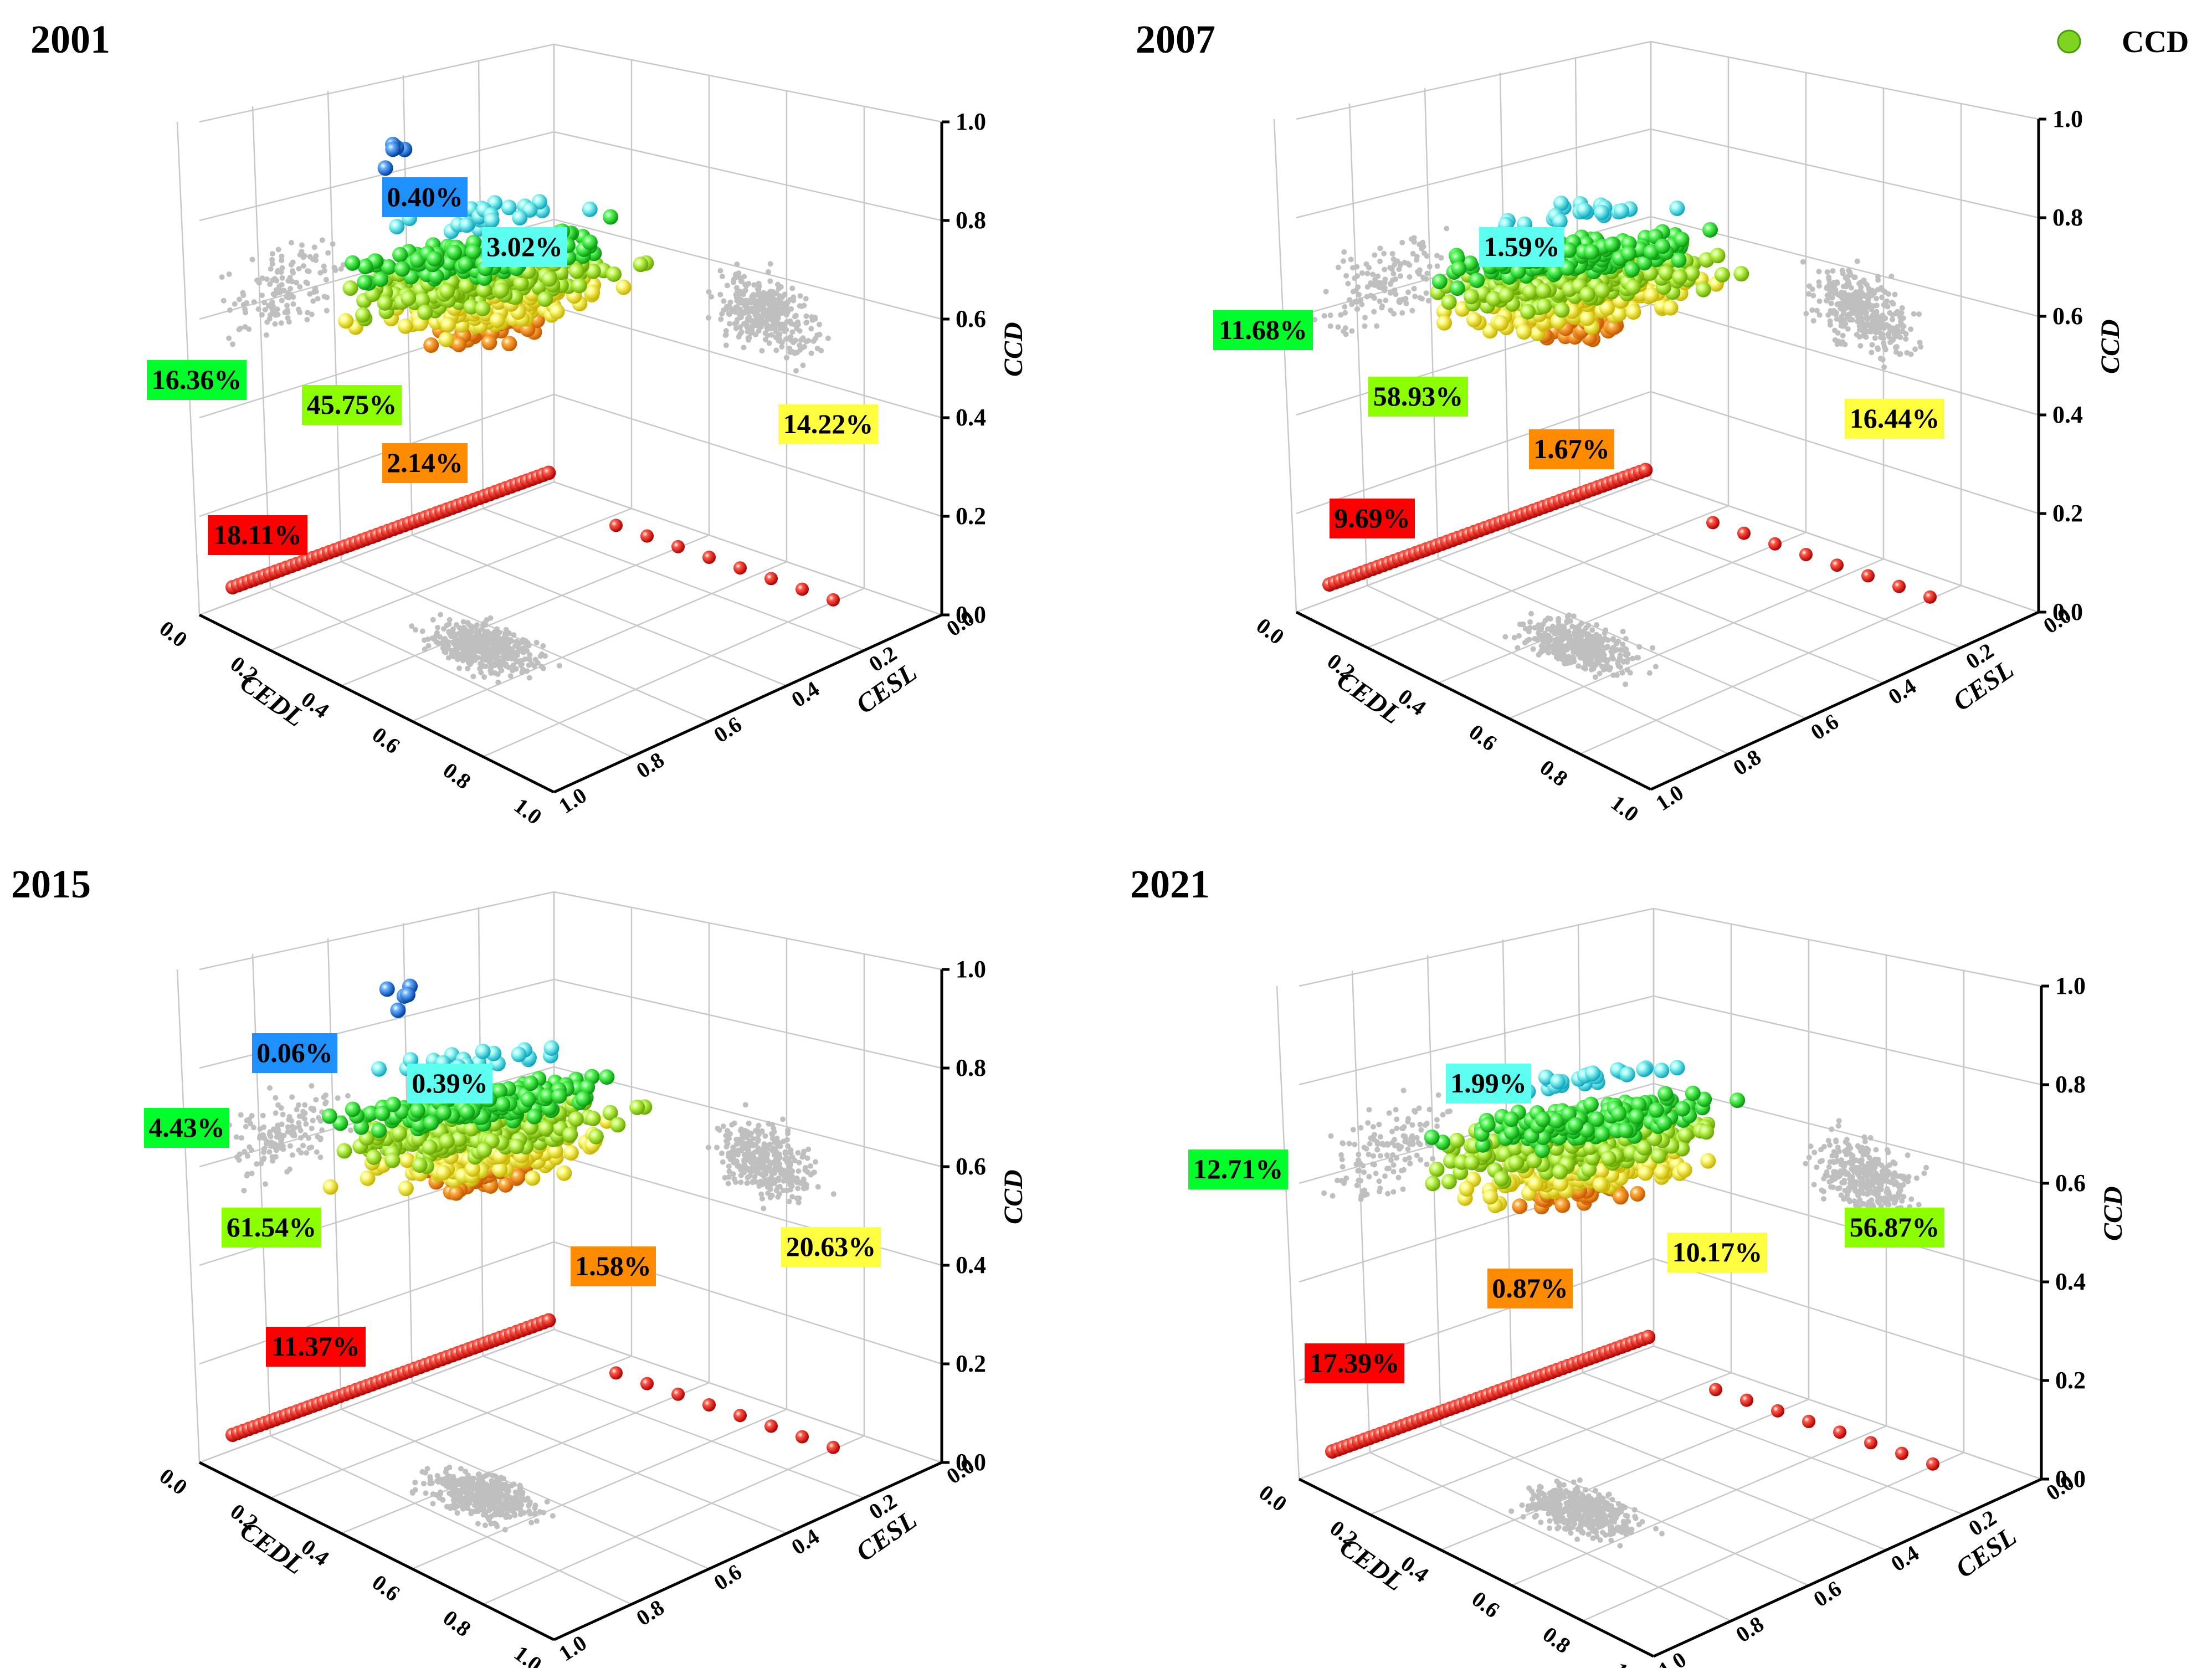 This screenshot has height=1668, width=2212. Describe the element at coordinates (365, 282) in the screenshot. I see `data-point-green` at that location.